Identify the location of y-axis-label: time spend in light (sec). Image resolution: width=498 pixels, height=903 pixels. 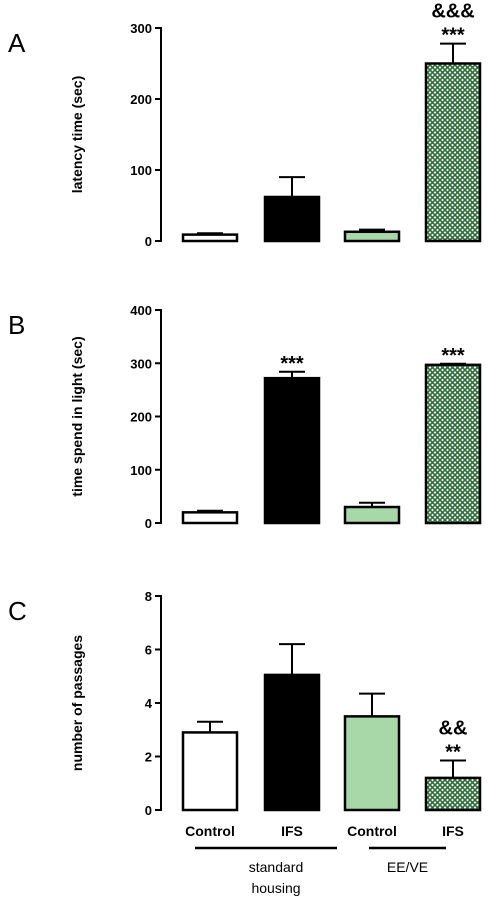
(77, 416).